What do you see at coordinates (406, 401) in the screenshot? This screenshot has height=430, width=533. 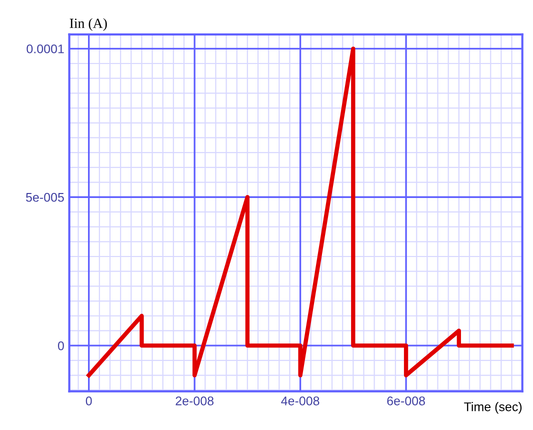 I see `x-tick-label: 6e-008` at bounding box center [406, 401].